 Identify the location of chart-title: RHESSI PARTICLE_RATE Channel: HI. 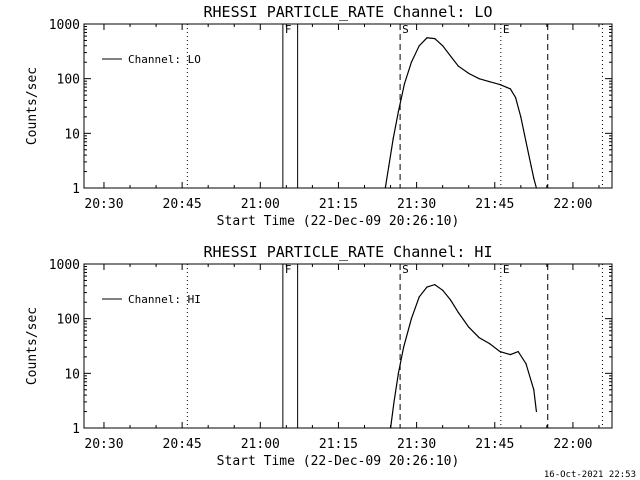
(348, 252).